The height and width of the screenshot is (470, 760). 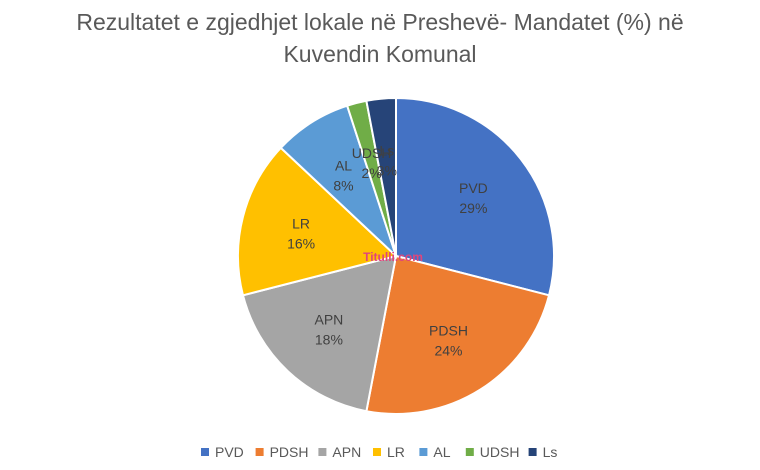 I want to click on legend-item-pvd: PVD, so click(x=222, y=452).